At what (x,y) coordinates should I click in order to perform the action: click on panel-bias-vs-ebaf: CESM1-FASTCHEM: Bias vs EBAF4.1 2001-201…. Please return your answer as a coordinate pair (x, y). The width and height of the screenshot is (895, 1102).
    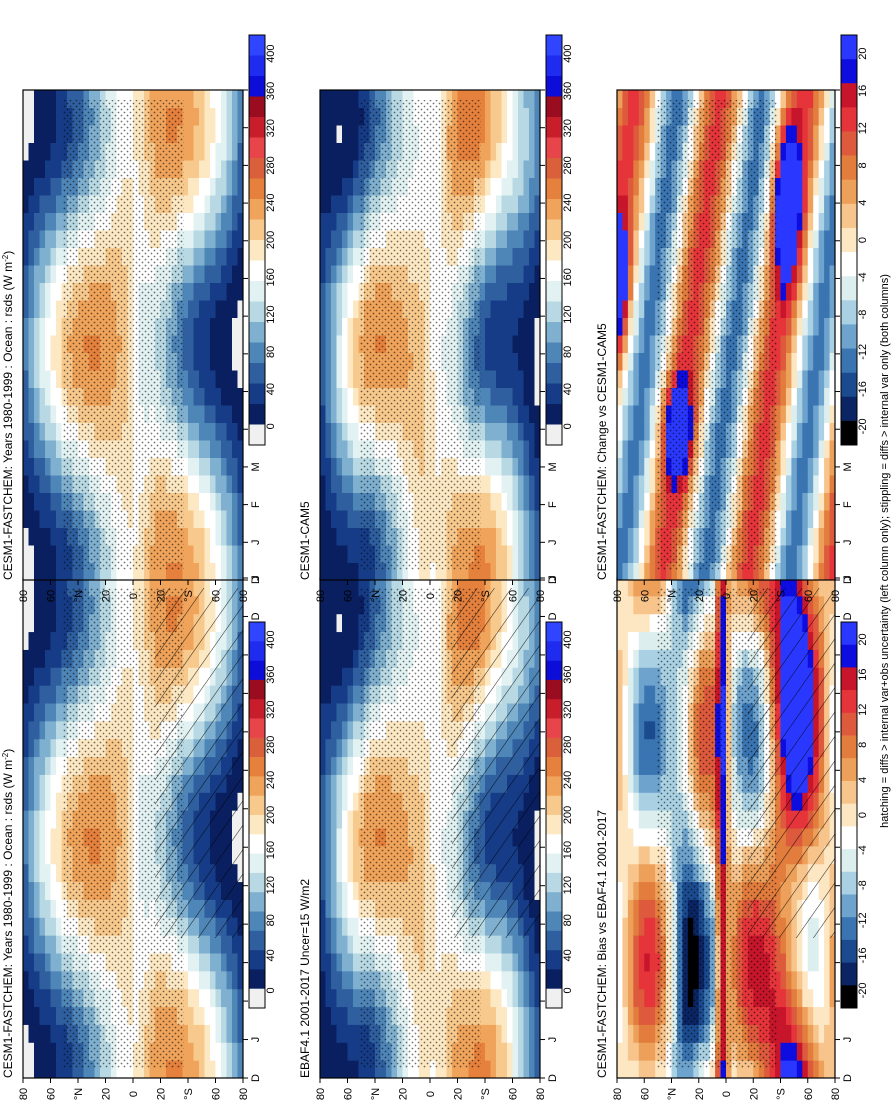
    Looking at the image, I should click on (732, 837).